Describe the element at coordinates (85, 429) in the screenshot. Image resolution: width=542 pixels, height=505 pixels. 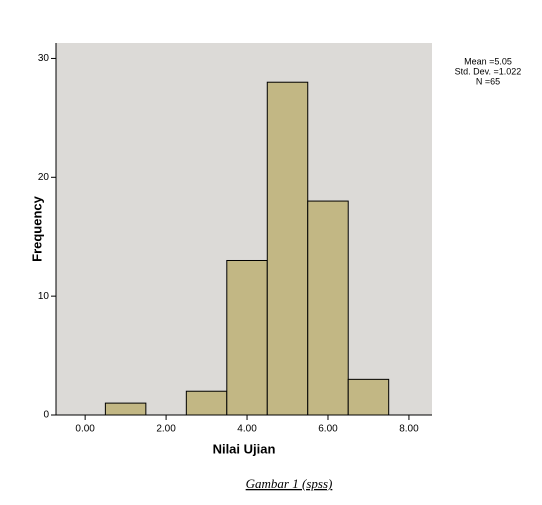
I see `x-tick-label: 0.00` at that location.